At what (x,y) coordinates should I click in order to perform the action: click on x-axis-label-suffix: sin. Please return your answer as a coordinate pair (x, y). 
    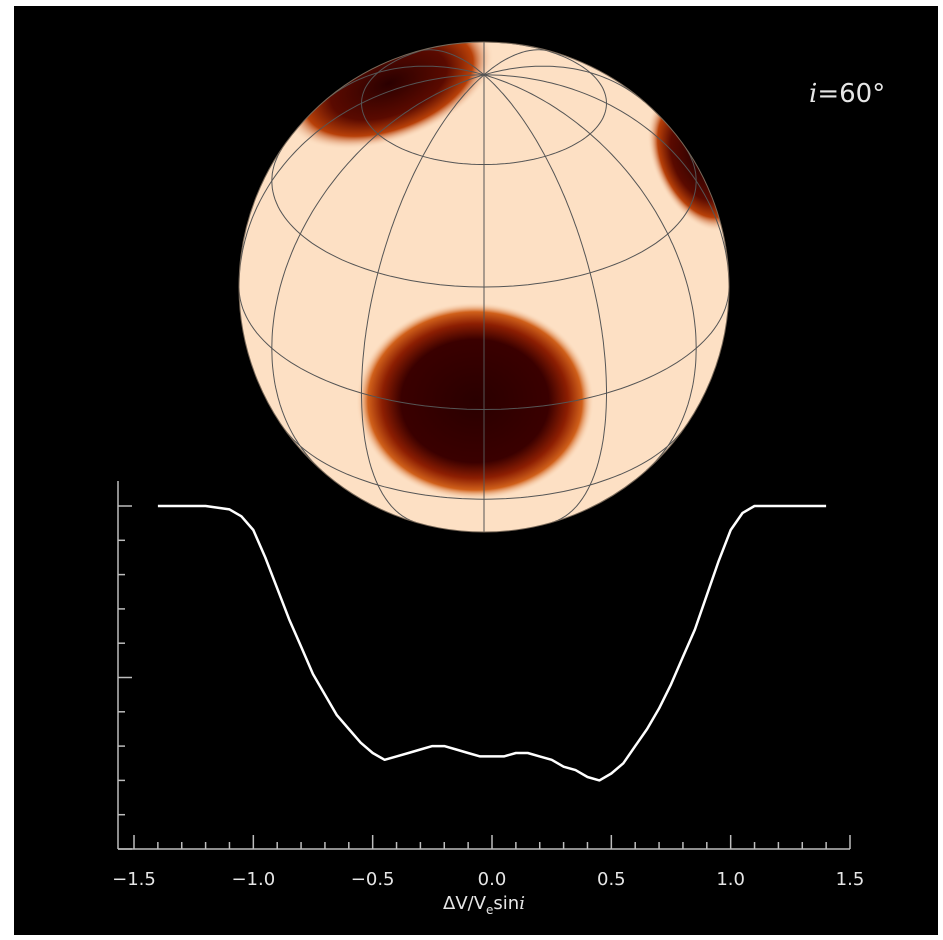
    Looking at the image, I should click on (506, 903).